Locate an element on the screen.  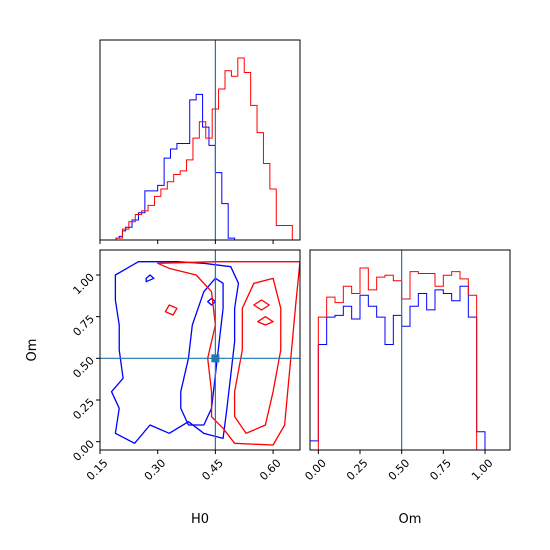
h0-x-axis-label: H0 is located at coordinates (200, 519).